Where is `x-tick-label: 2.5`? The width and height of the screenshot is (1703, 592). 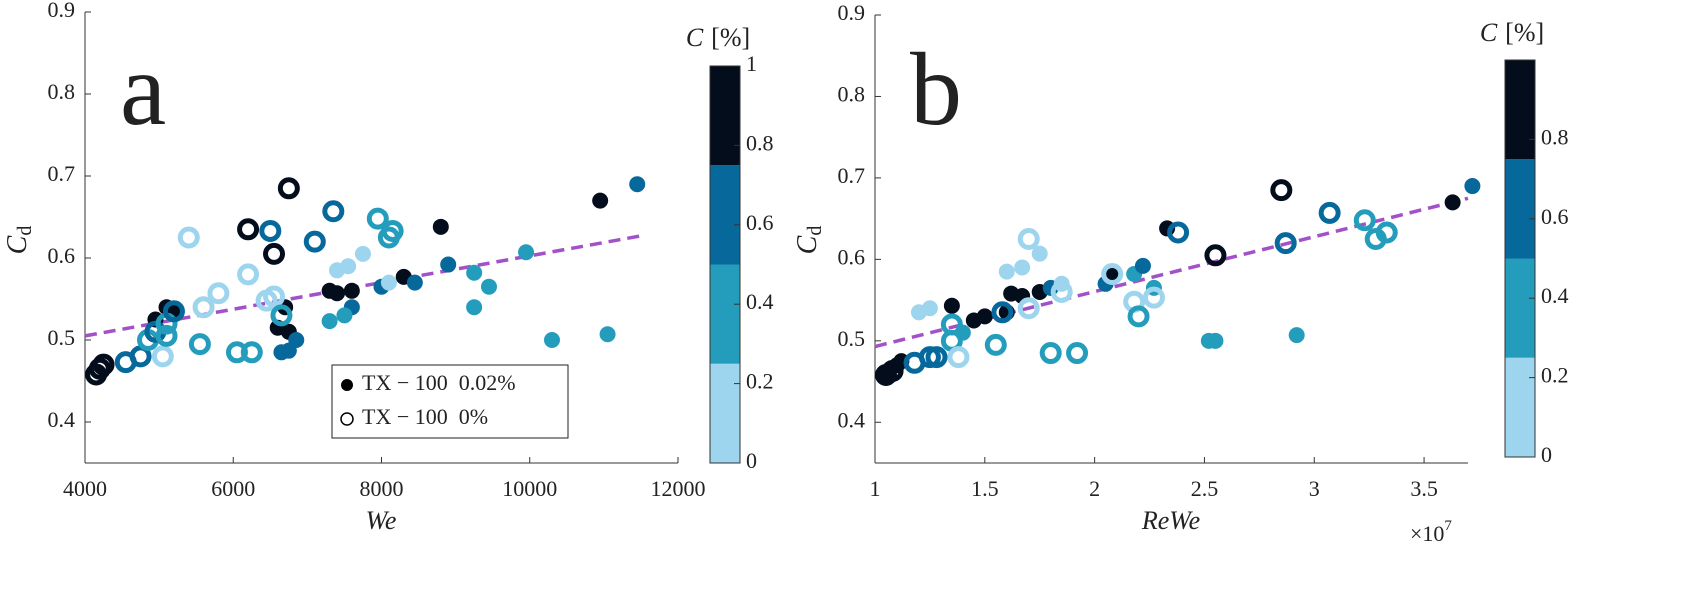
x-tick-label: 2.5 is located at coordinates (1205, 488).